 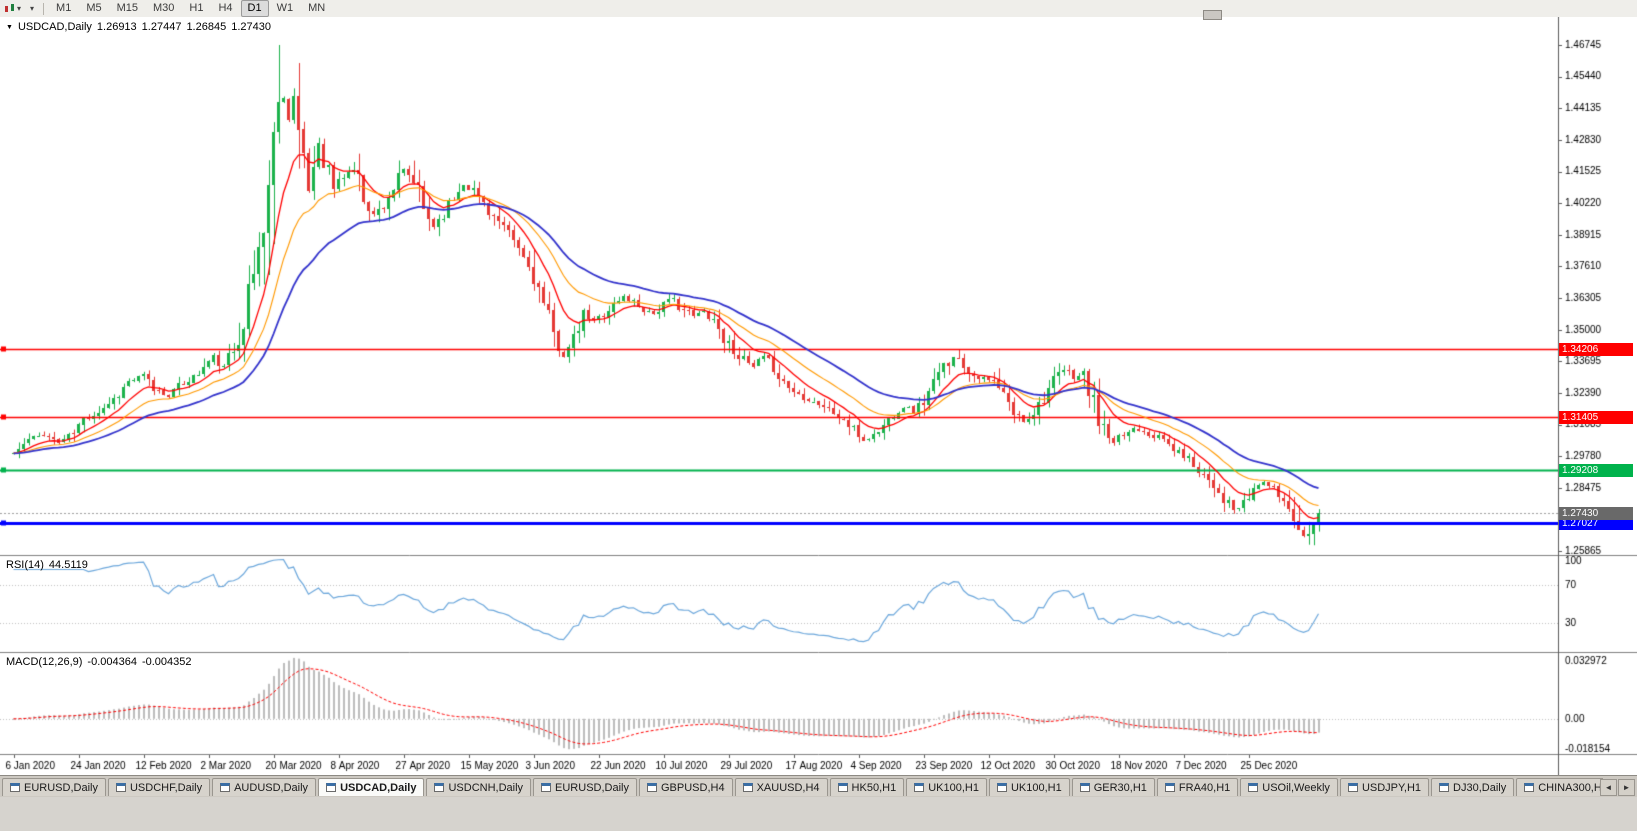 I want to click on chart-tab-label: CHINA300,H1, so click(x=1570, y=787).